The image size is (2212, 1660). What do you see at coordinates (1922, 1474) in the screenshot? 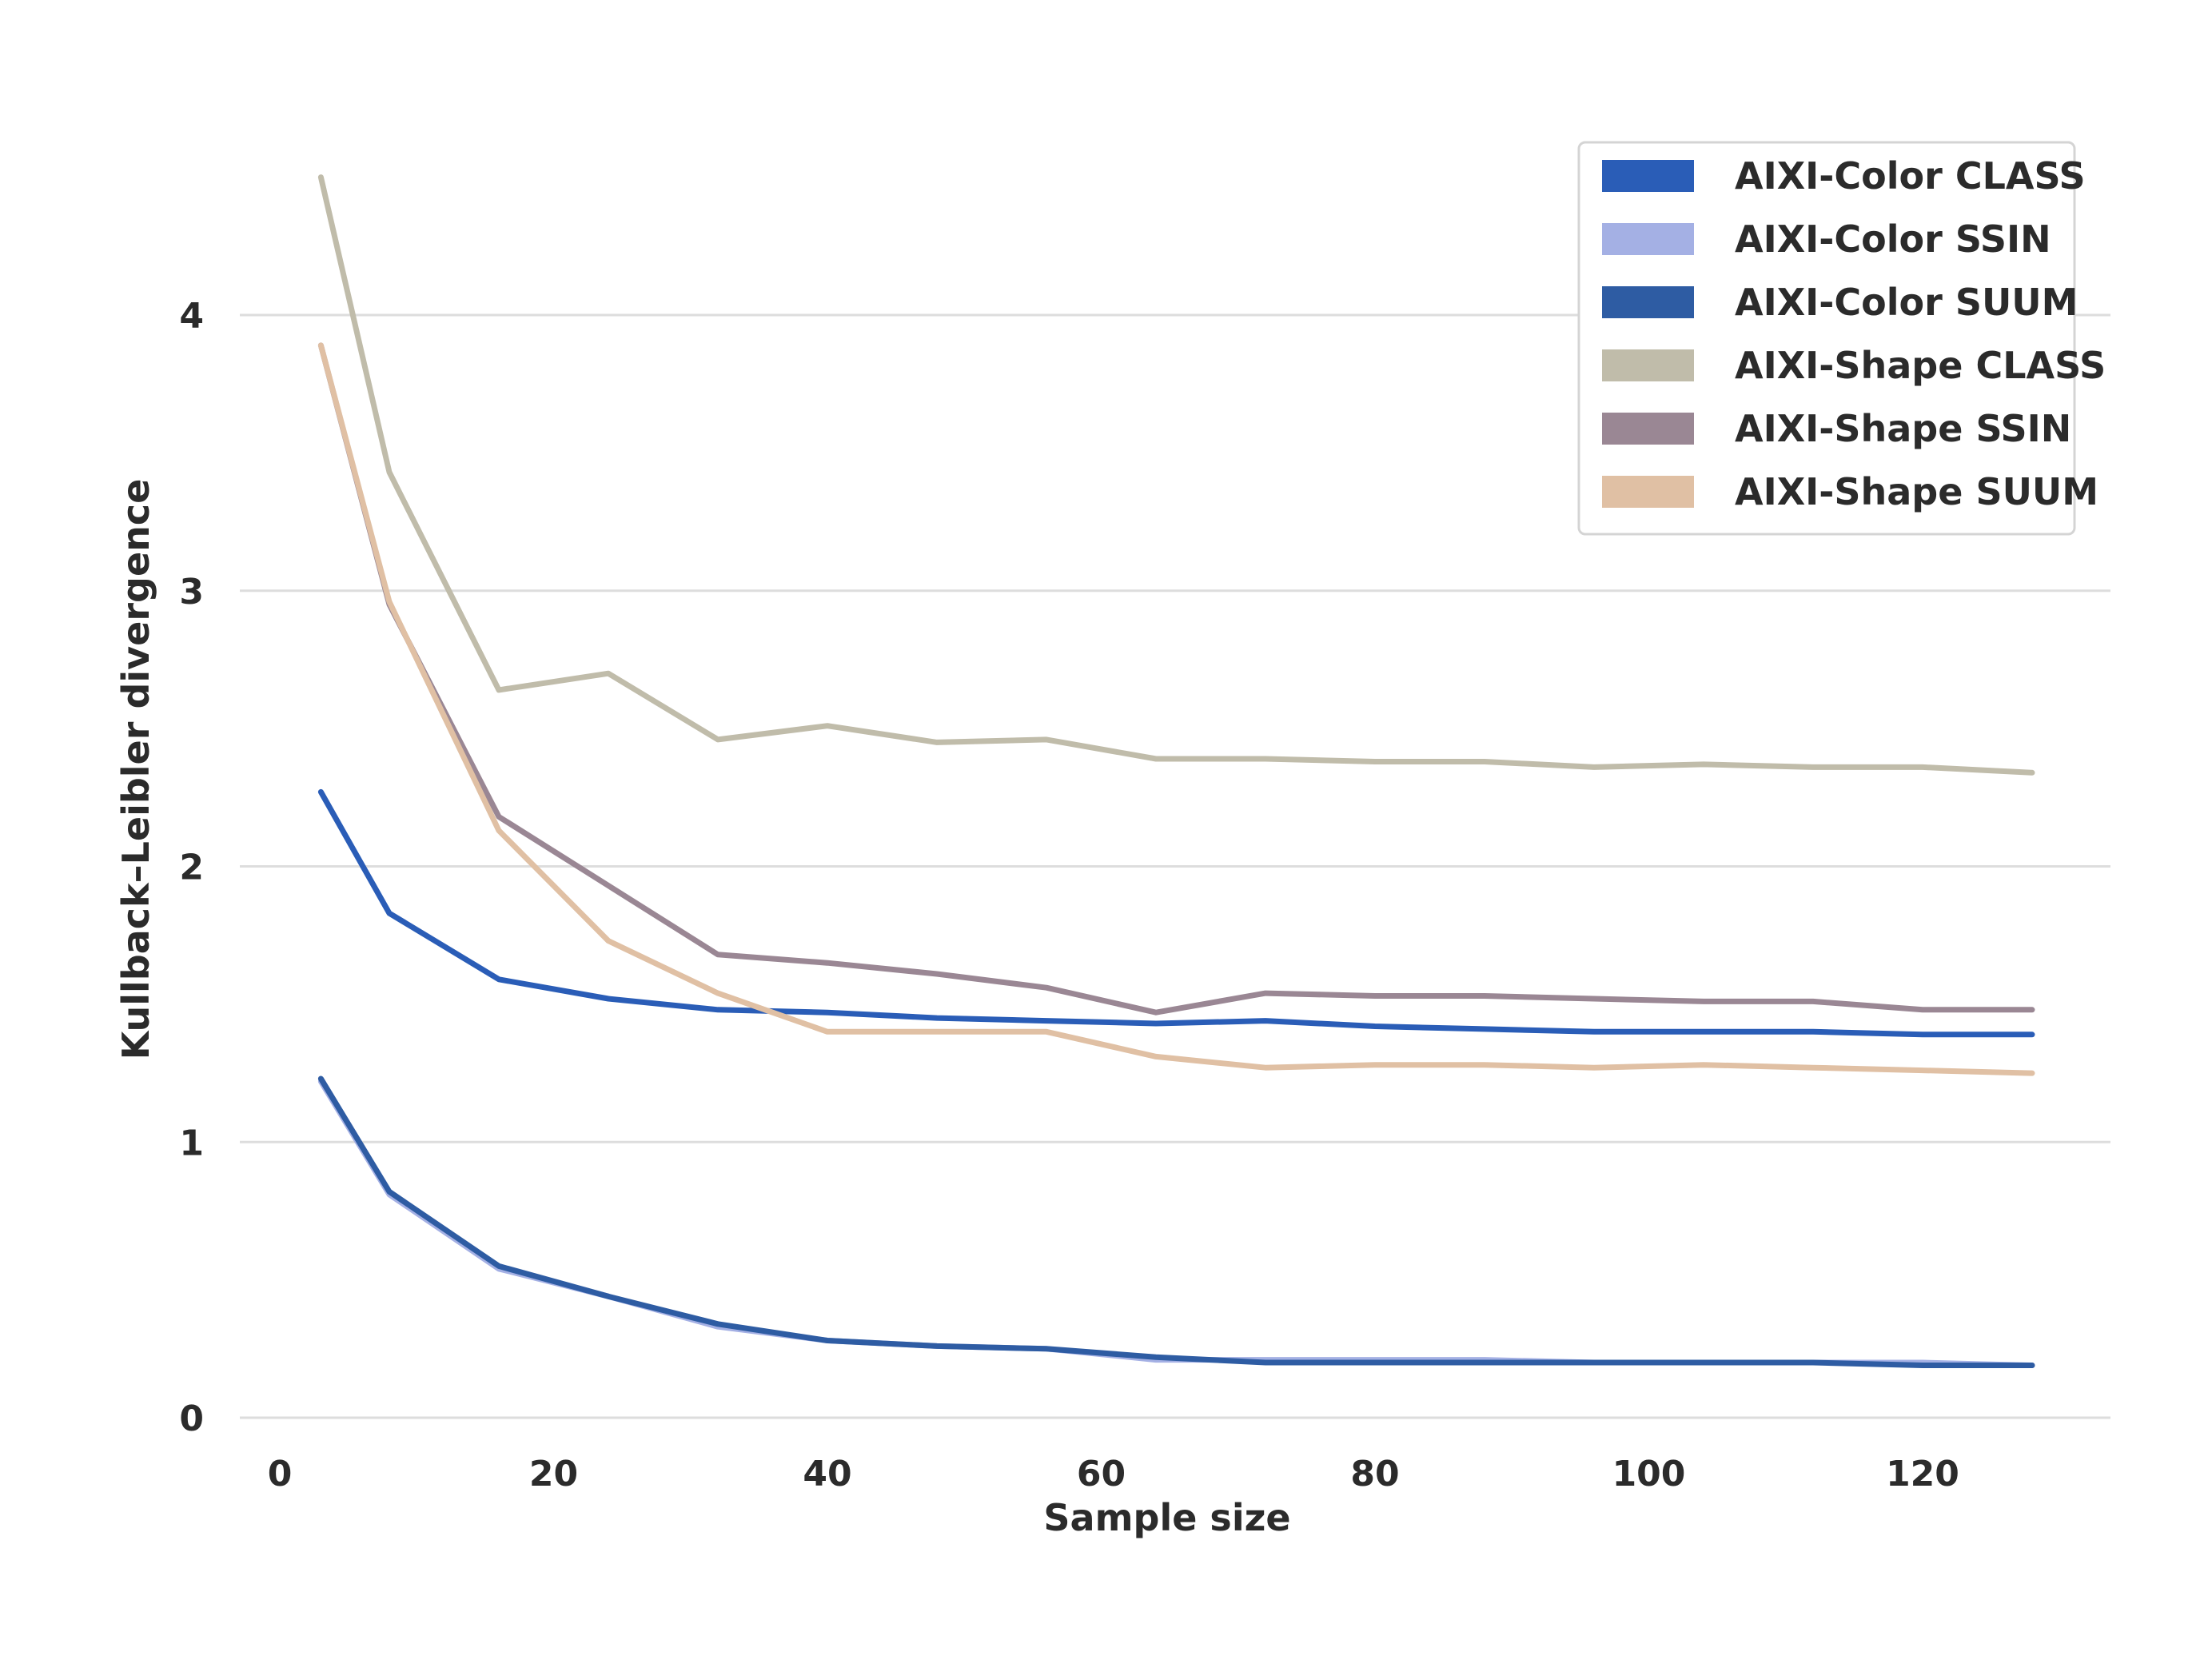
I see `x-tick-label: 120` at bounding box center [1922, 1474].